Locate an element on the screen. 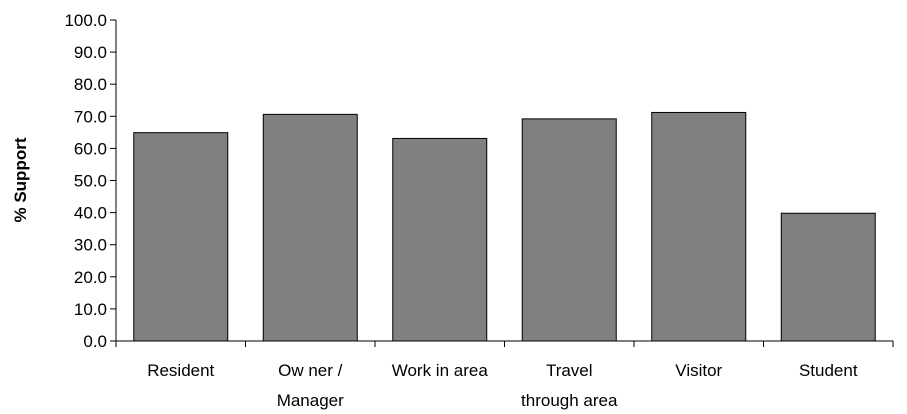  x-ticks is located at coordinates (504, 344).